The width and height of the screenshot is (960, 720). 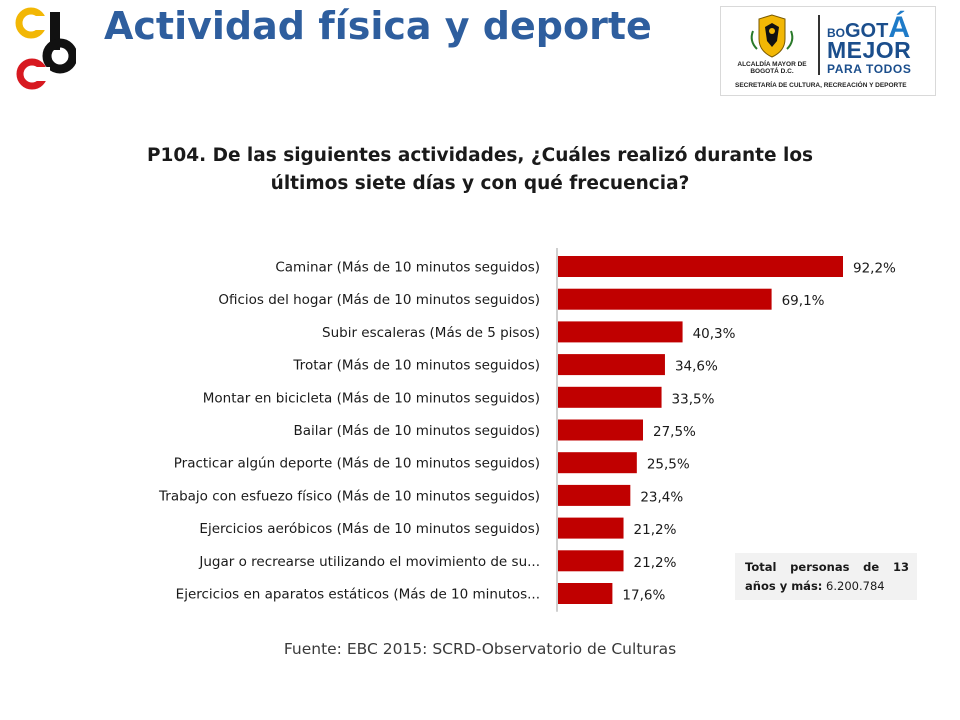 I want to click on total-label: Total personas de 13 años y más:, so click(x=827, y=576).